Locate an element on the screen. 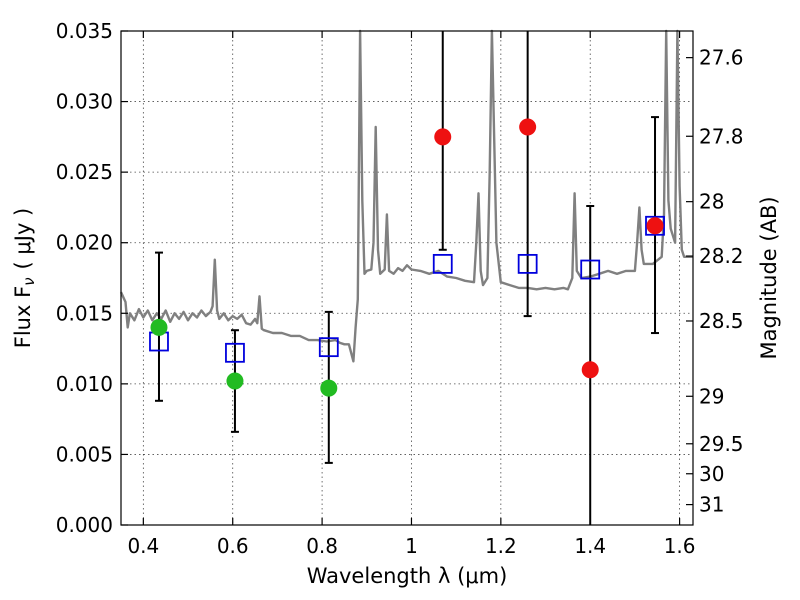 This screenshot has width=800, height=600. x-tick-labels: 0.4 0.6 0.8 1 1.2 1.4 1.6 is located at coordinates (411, 546).